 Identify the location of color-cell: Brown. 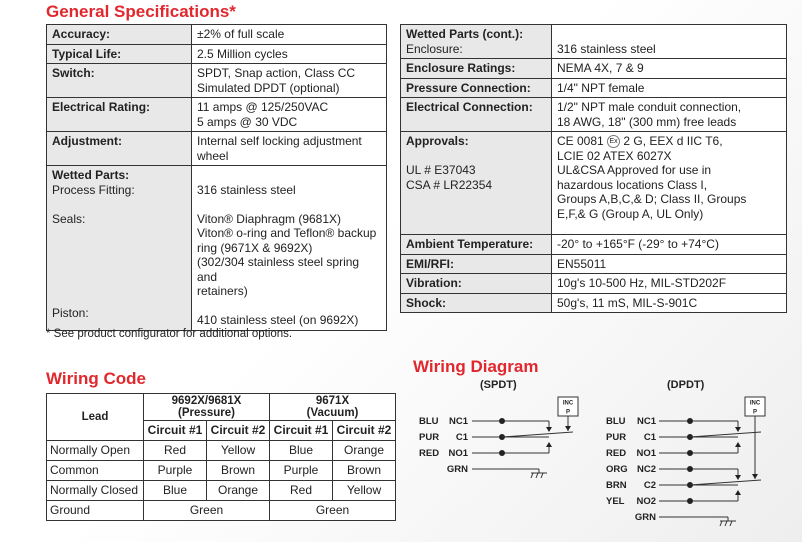
(238, 470).